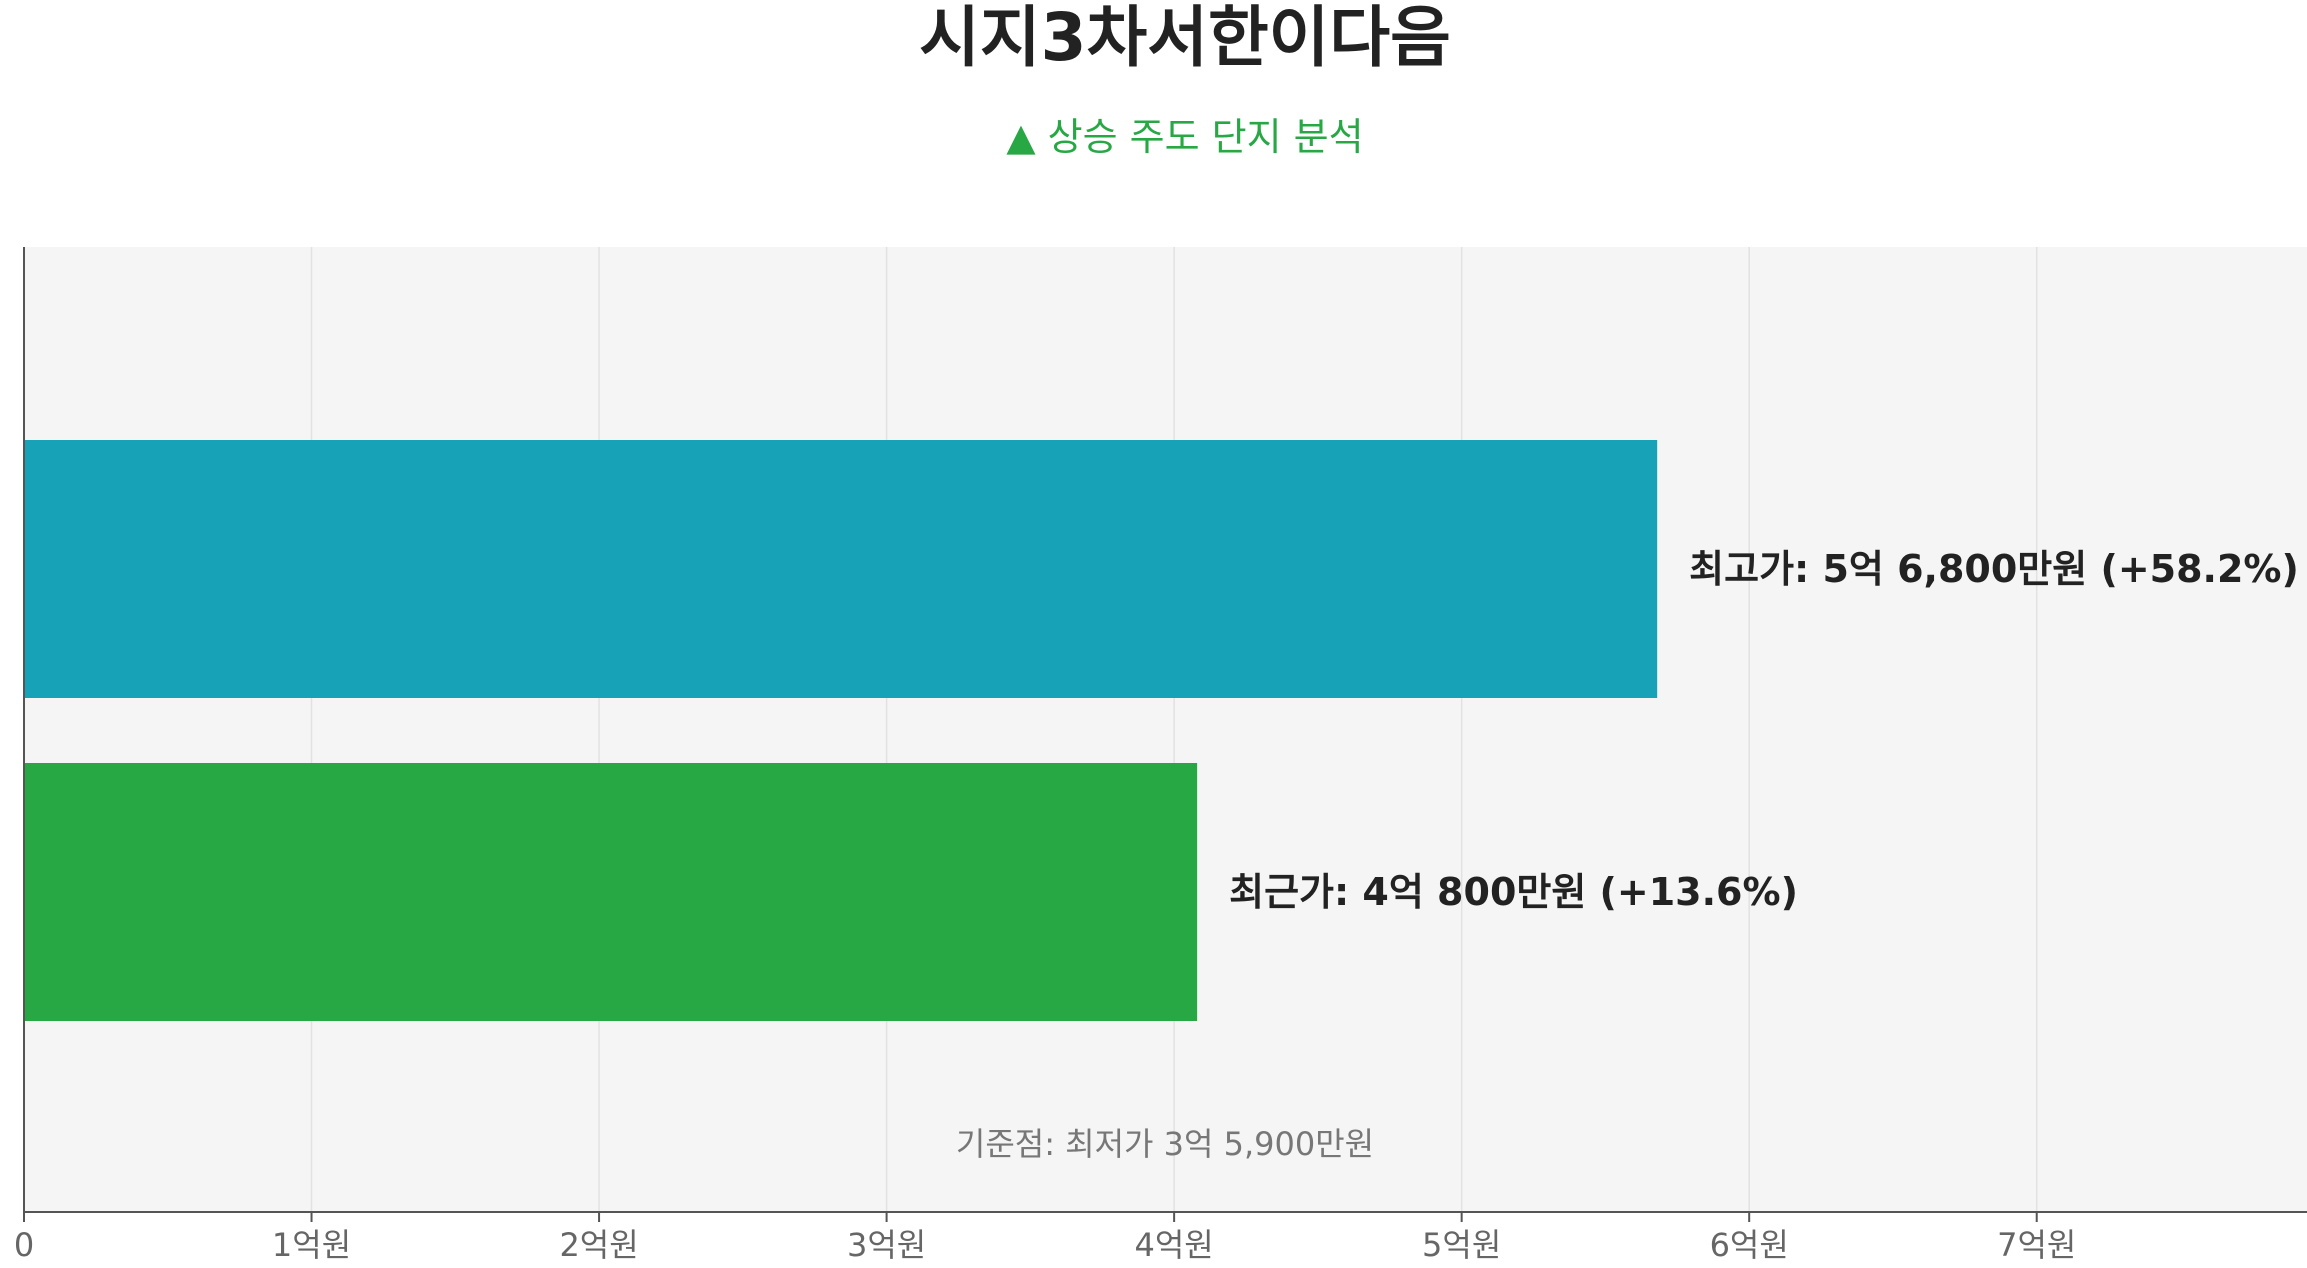  I want to click on bar-highest, so click(841, 569).